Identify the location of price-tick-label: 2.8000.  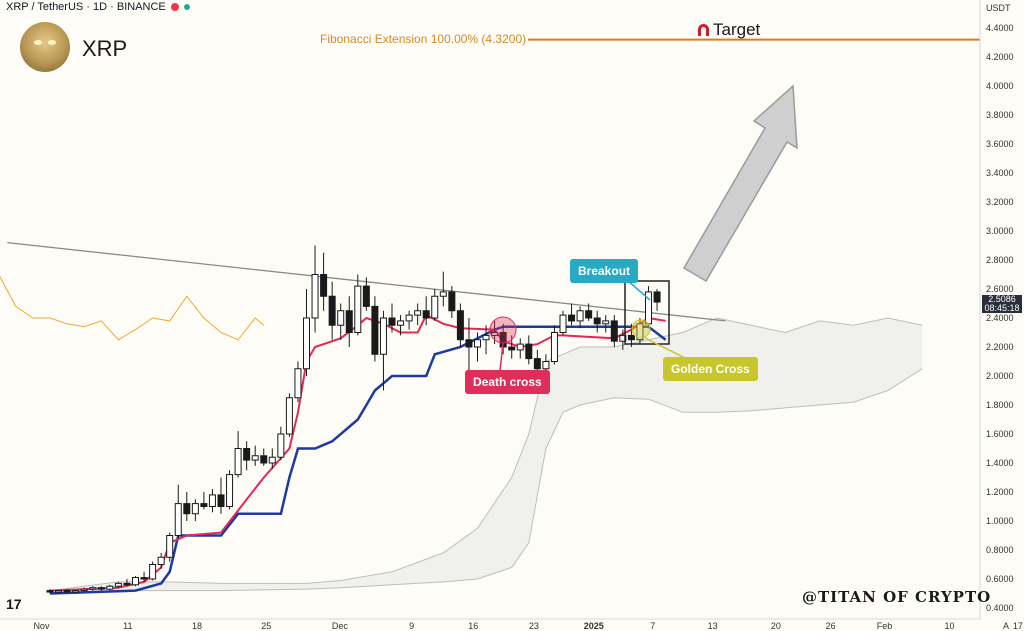
(1000, 260).